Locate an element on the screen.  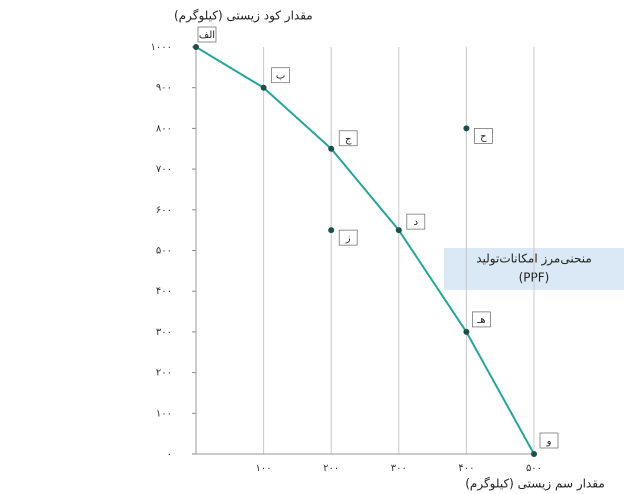
x-axis-title: مقدار سم زیستی (کیلوگرم) is located at coordinates (535, 484).